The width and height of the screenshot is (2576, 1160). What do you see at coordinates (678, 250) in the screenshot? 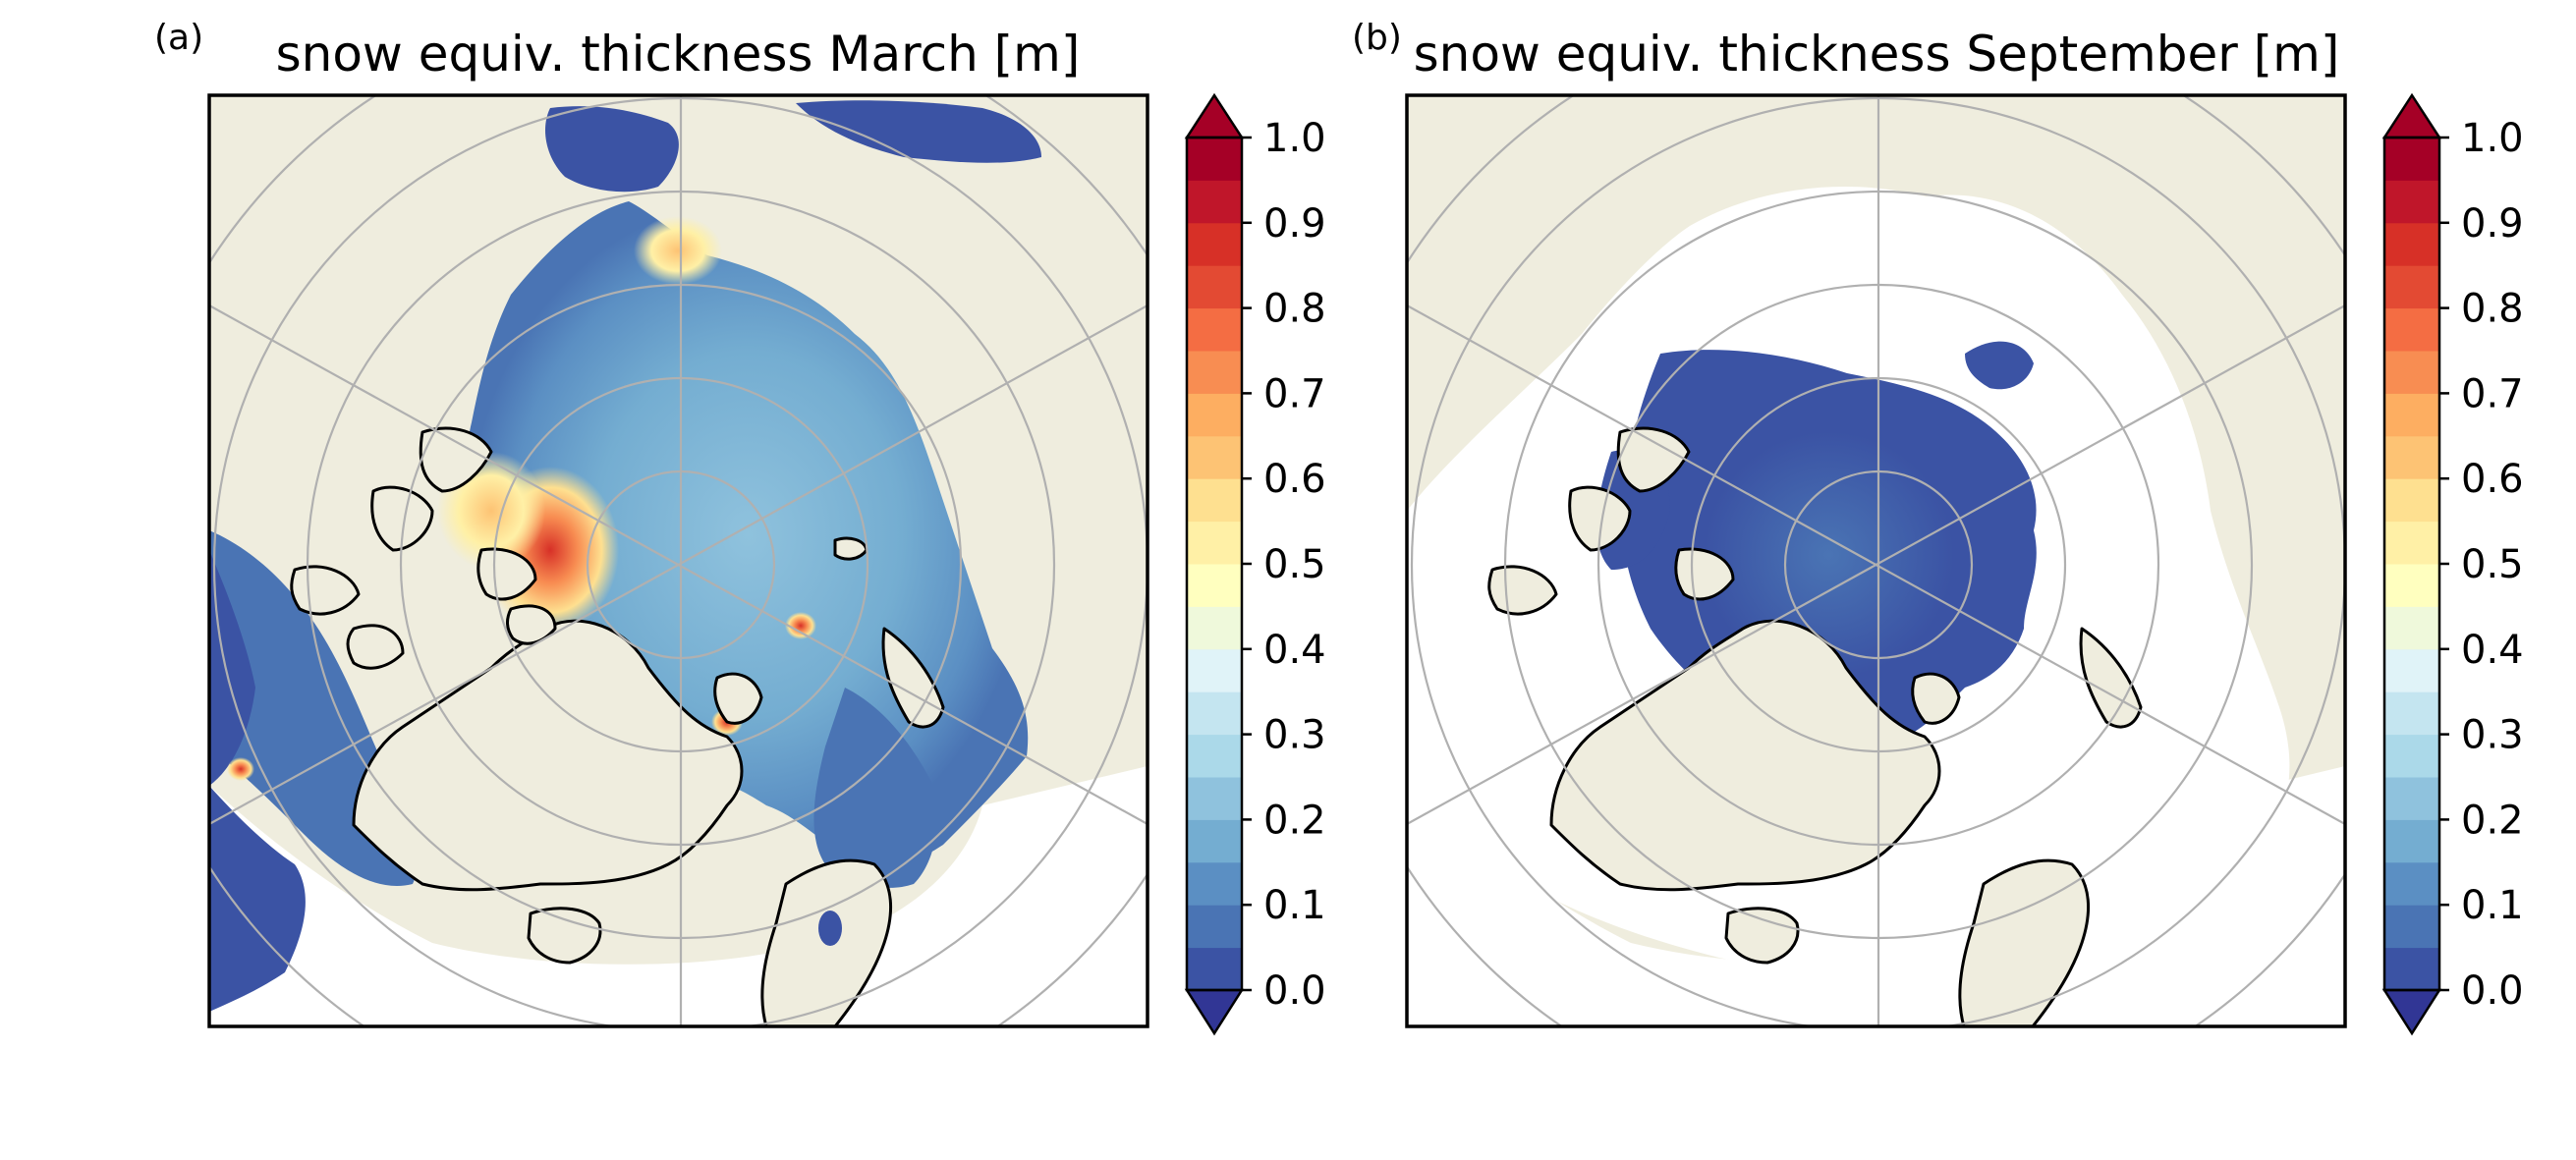
I see `panel-a-laptev-snow-high` at bounding box center [678, 250].